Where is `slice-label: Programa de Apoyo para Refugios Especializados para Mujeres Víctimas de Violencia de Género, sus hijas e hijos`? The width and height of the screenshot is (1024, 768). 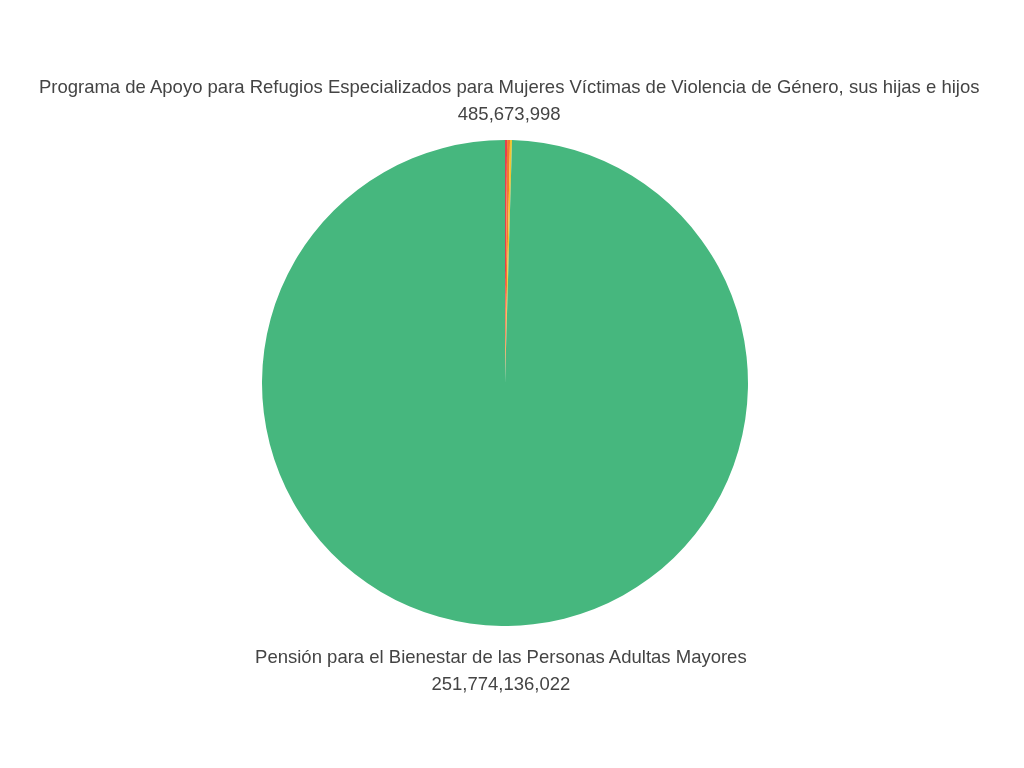
slice-label: Programa de Apoyo para Refugios Especializados para Mujeres Víctimas de Violencia de Género, sus hijas e hijos is located at coordinates (509, 87).